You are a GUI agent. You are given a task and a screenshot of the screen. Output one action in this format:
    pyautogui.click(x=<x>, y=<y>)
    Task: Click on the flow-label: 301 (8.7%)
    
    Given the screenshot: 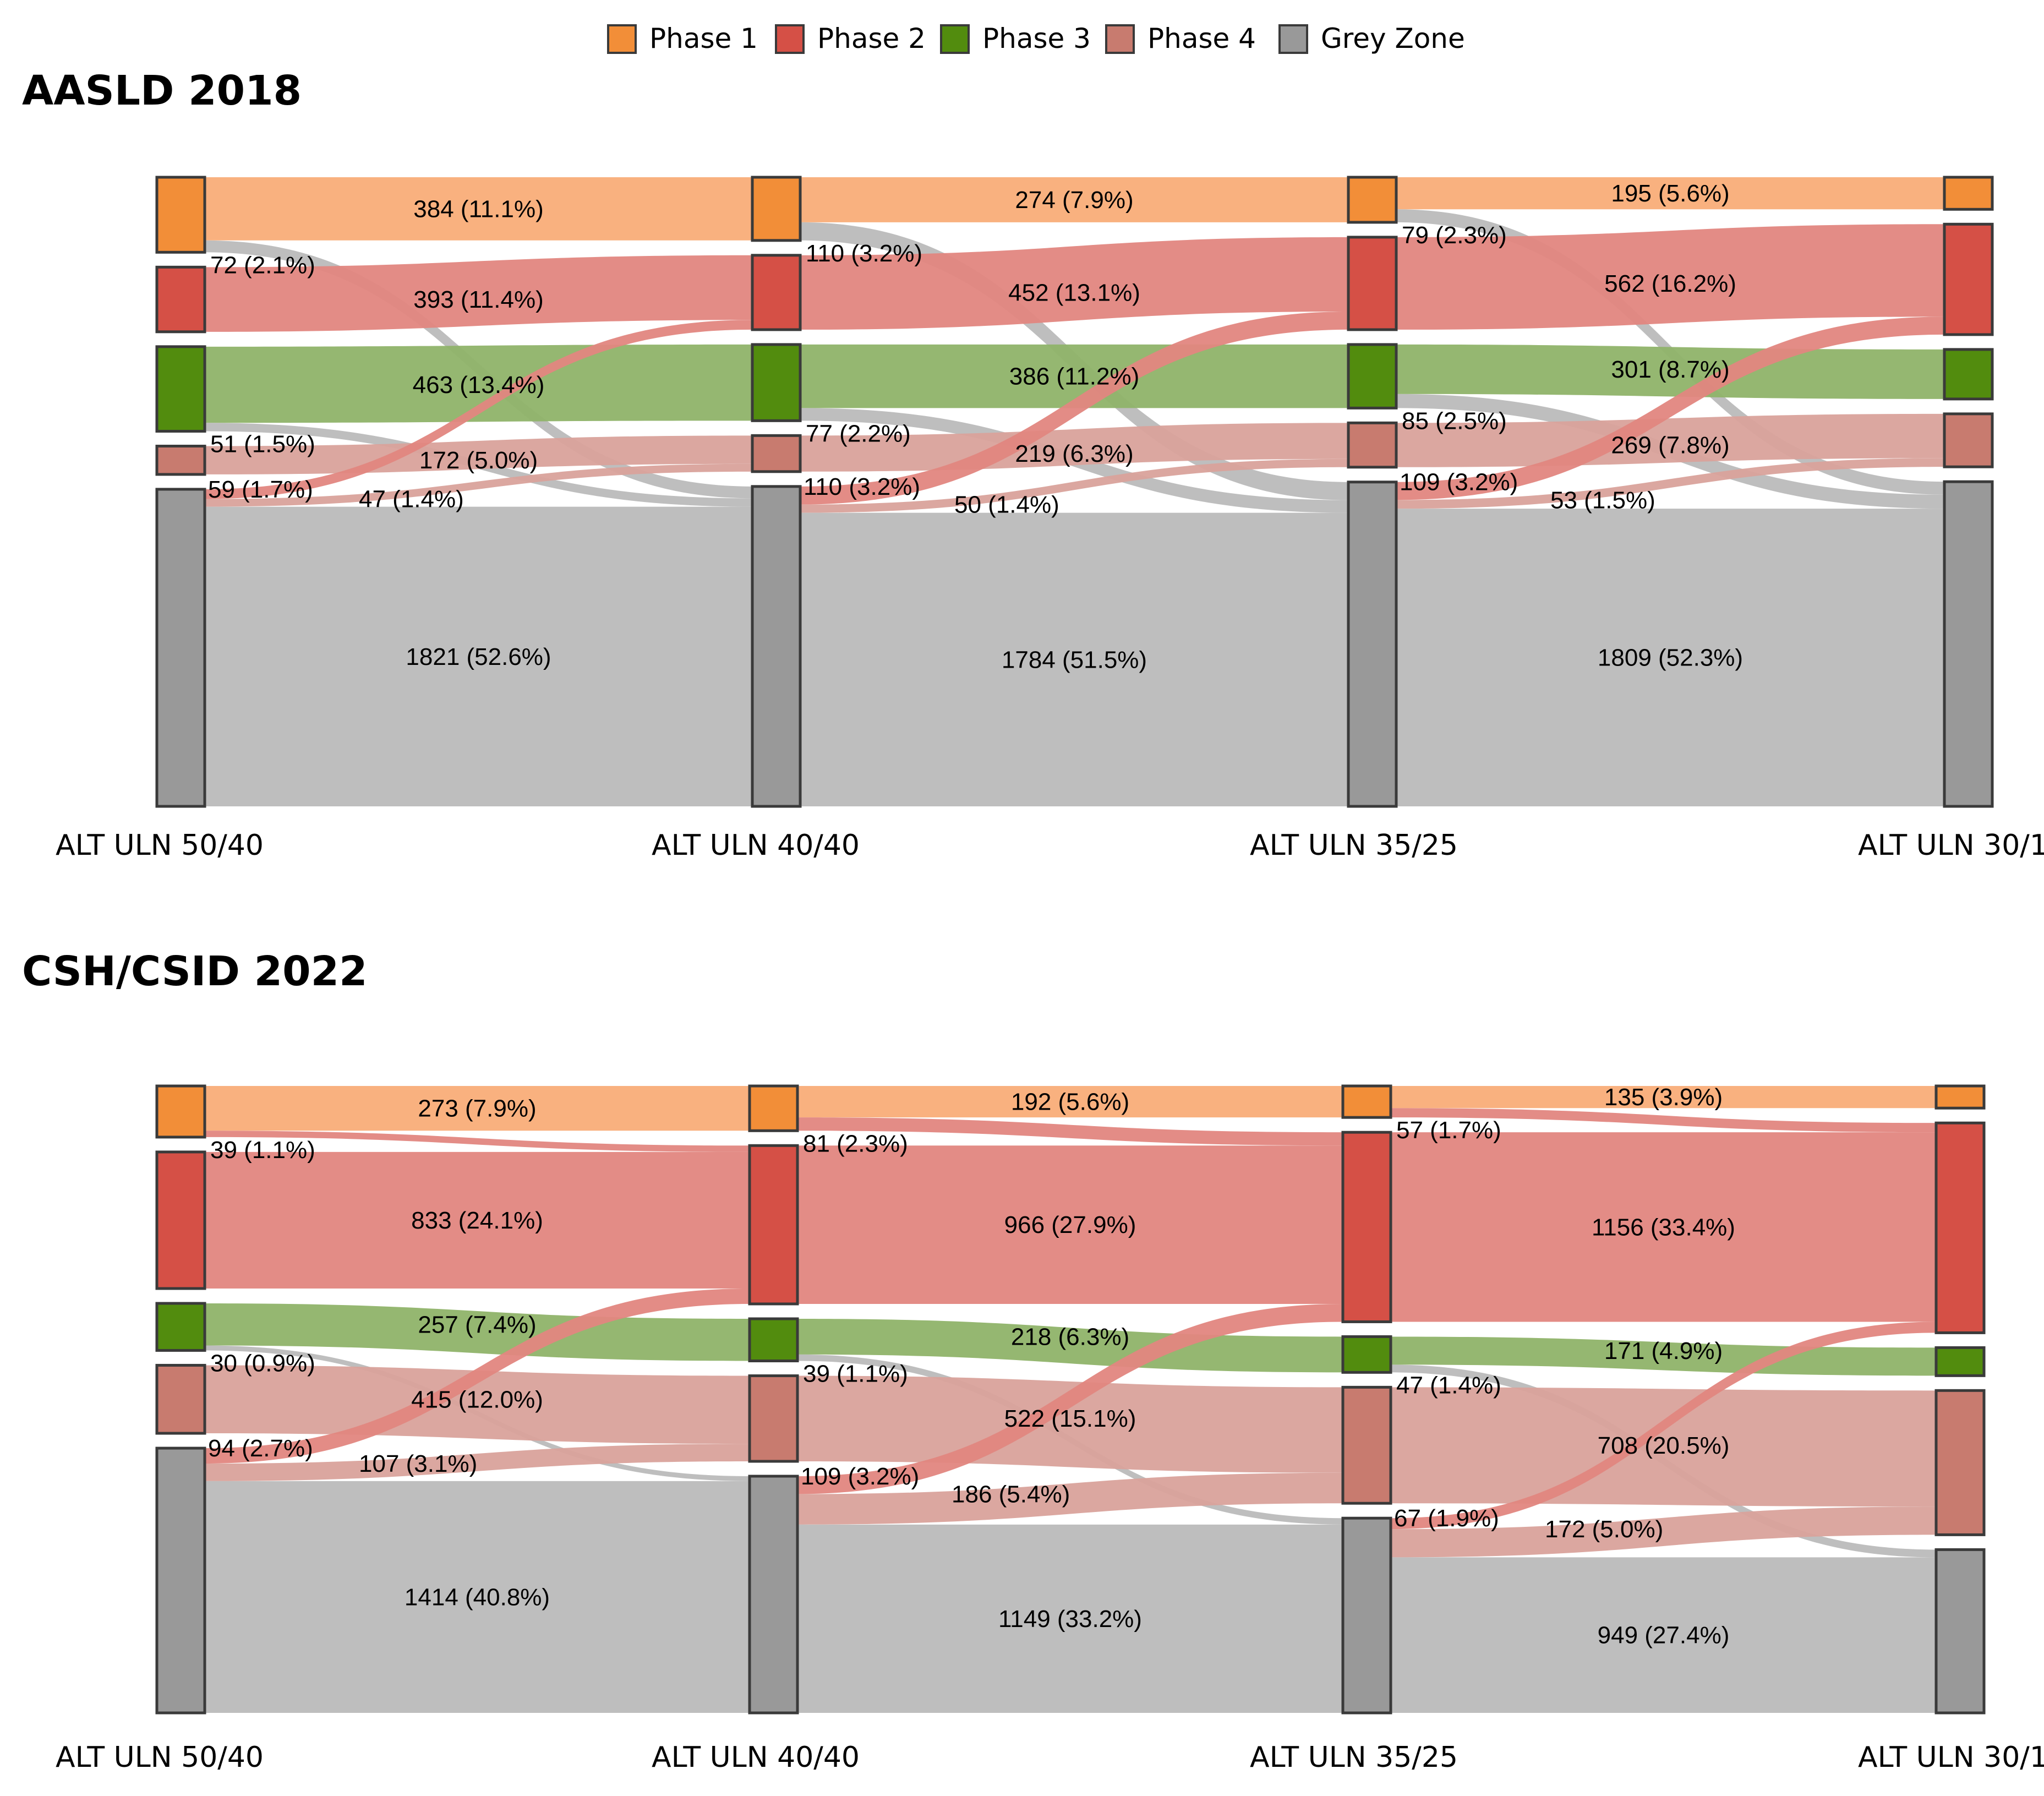 What is the action you would take?
    pyautogui.click(x=1670, y=369)
    